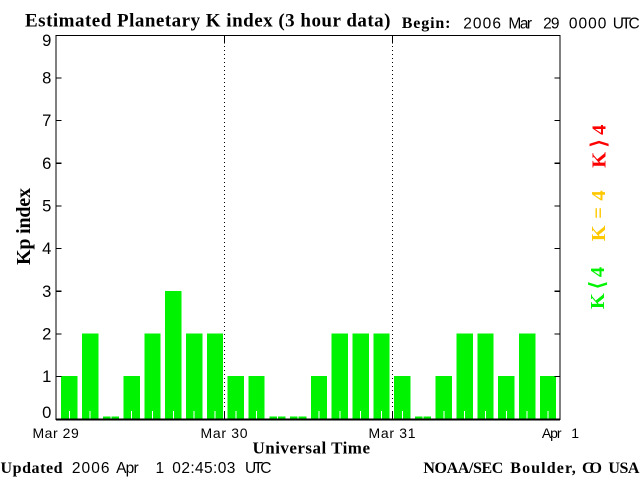 Image resolution: width=640 pixels, height=480 pixels. Describe the element at coordinates (203, 468) in the screenshot. I see `svg-text: 02:45:03` at that location.